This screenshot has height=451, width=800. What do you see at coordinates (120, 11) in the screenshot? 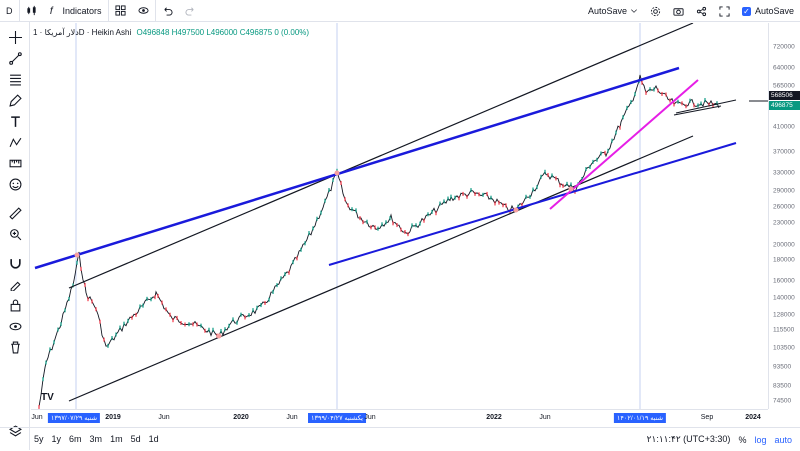
I see `layouts-button` at bounding box center [120, 11].